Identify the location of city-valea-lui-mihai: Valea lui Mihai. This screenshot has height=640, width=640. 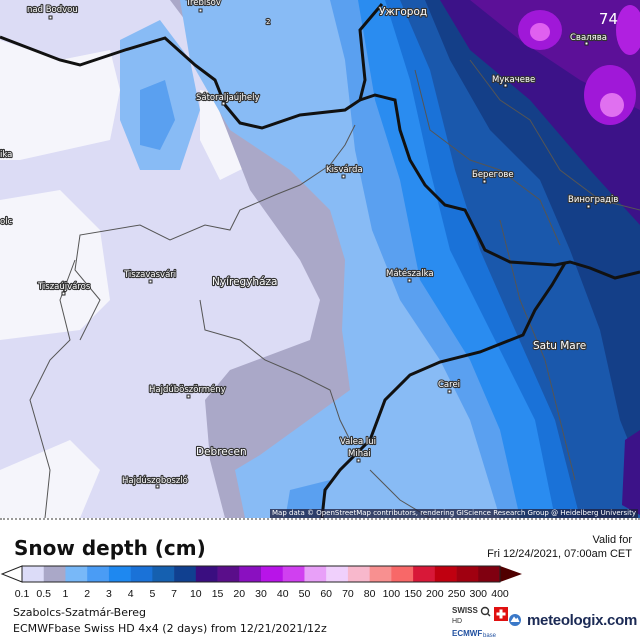
(358, 449).